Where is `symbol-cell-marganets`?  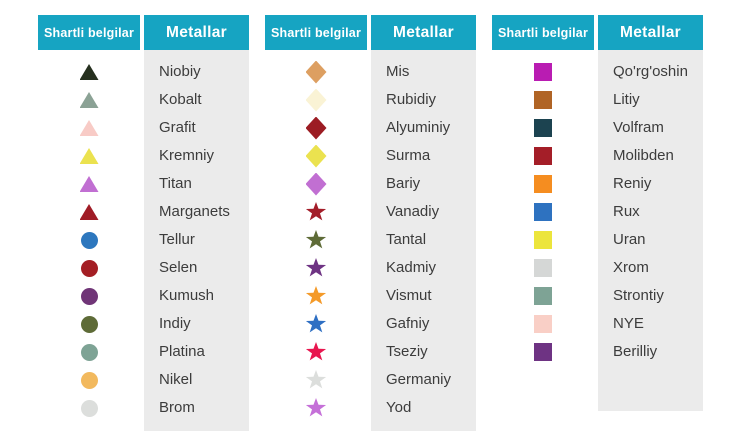 symbol-cell-marganets is located at coordinates (89, 212).